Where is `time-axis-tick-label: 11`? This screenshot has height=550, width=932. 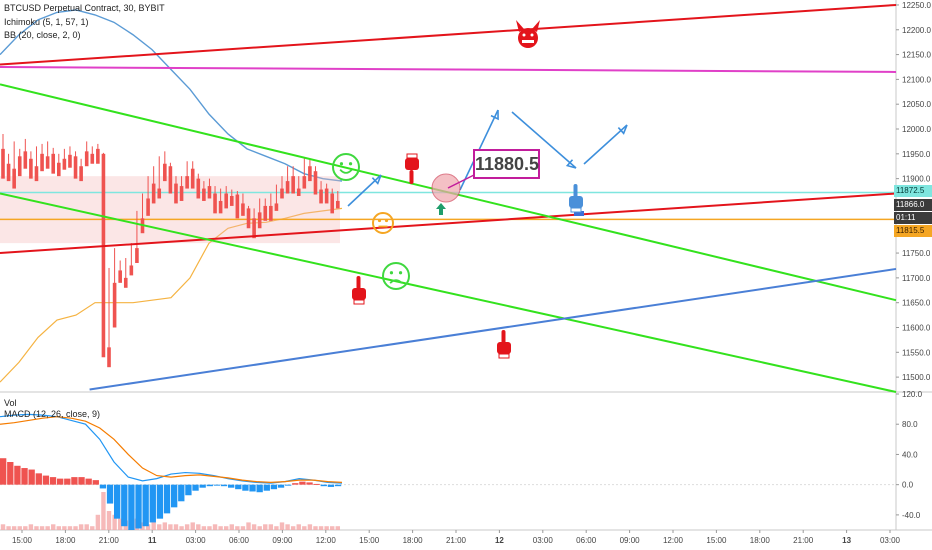
time-axis-tick-label: 11 is located at coordinates (152, 540).